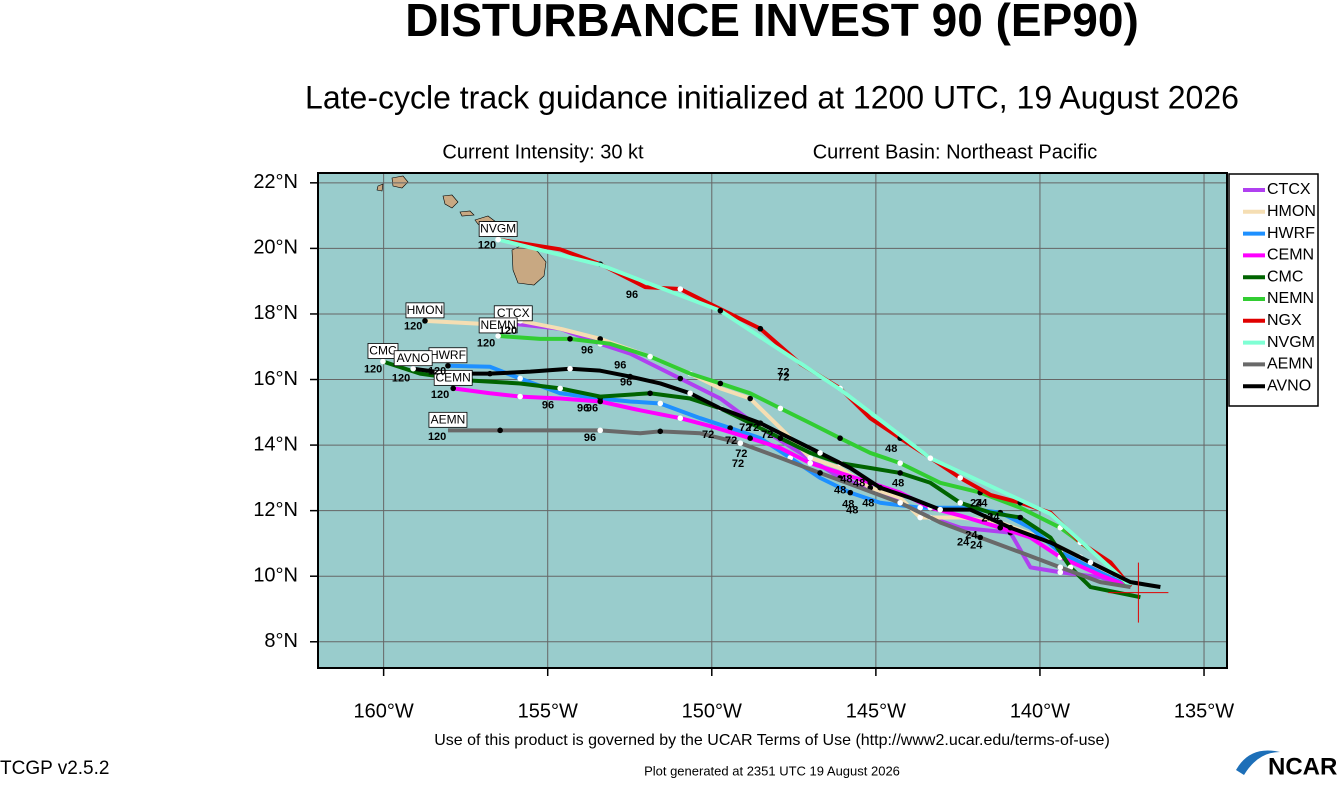  I want to click on track-line, so click(789, 509).